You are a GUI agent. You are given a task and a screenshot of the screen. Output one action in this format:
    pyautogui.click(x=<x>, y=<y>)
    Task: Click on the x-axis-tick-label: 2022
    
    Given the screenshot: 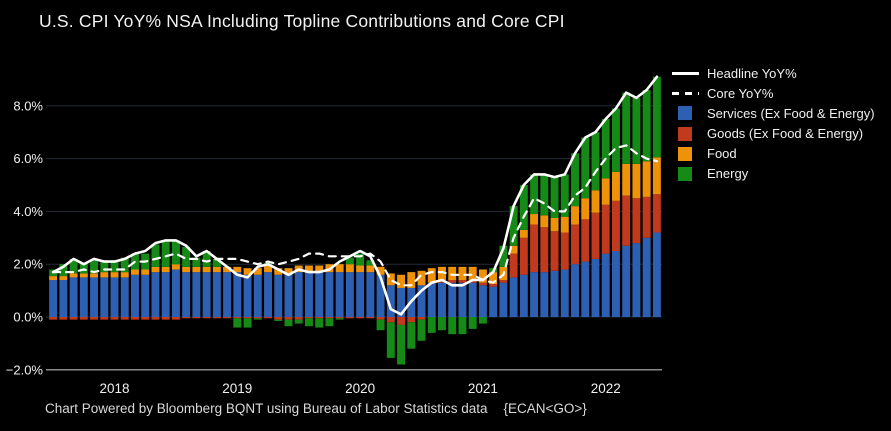 What is the action you would take?
    pyautogui.click(x=606, y=388)
    